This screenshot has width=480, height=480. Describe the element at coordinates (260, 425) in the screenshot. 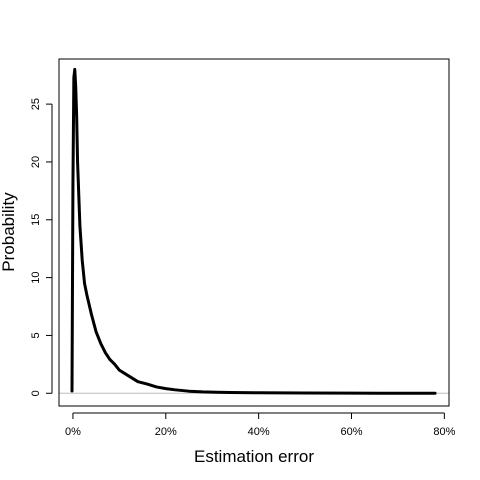

I see `x-axis: 0% 20% 40% 60% 80%` at that location.